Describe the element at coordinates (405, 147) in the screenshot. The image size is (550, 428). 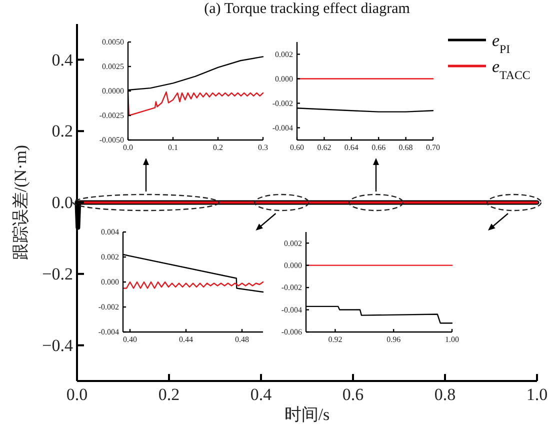
I see `x-tick-label: 0.68` at that location.